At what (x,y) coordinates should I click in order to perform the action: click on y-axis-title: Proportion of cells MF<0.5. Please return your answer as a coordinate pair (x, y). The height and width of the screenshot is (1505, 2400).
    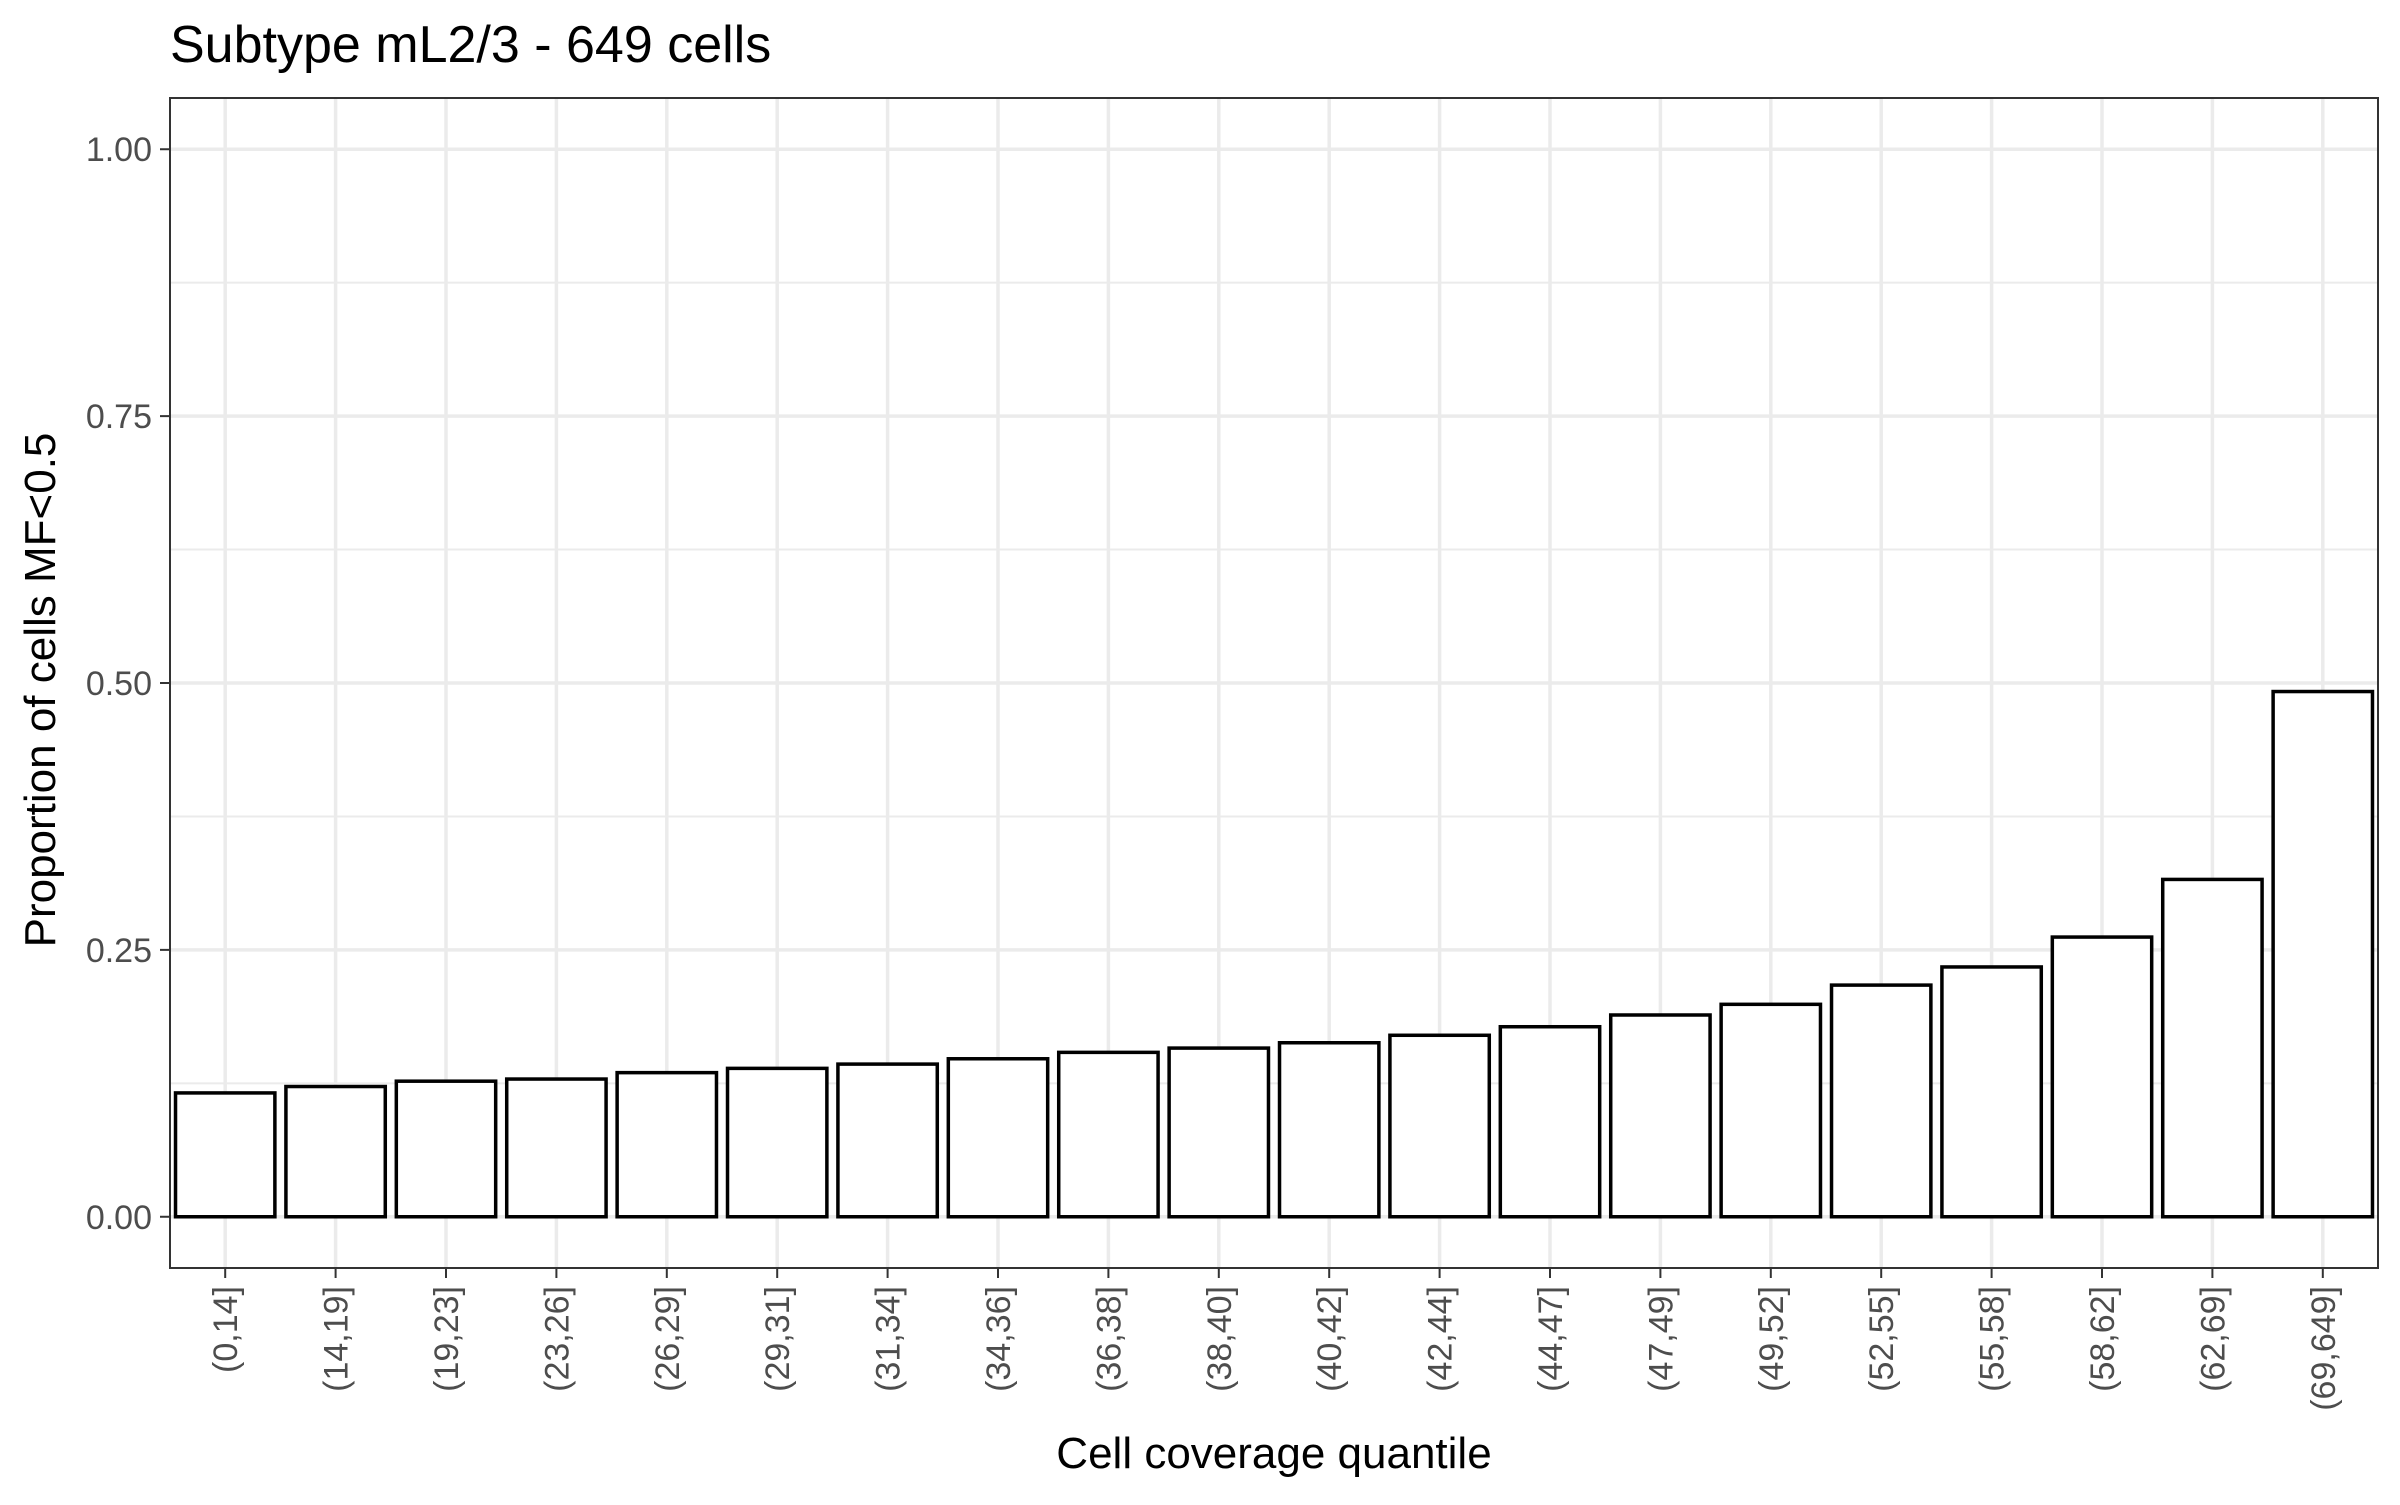
    Looking at the image, I should click on (40, 690).